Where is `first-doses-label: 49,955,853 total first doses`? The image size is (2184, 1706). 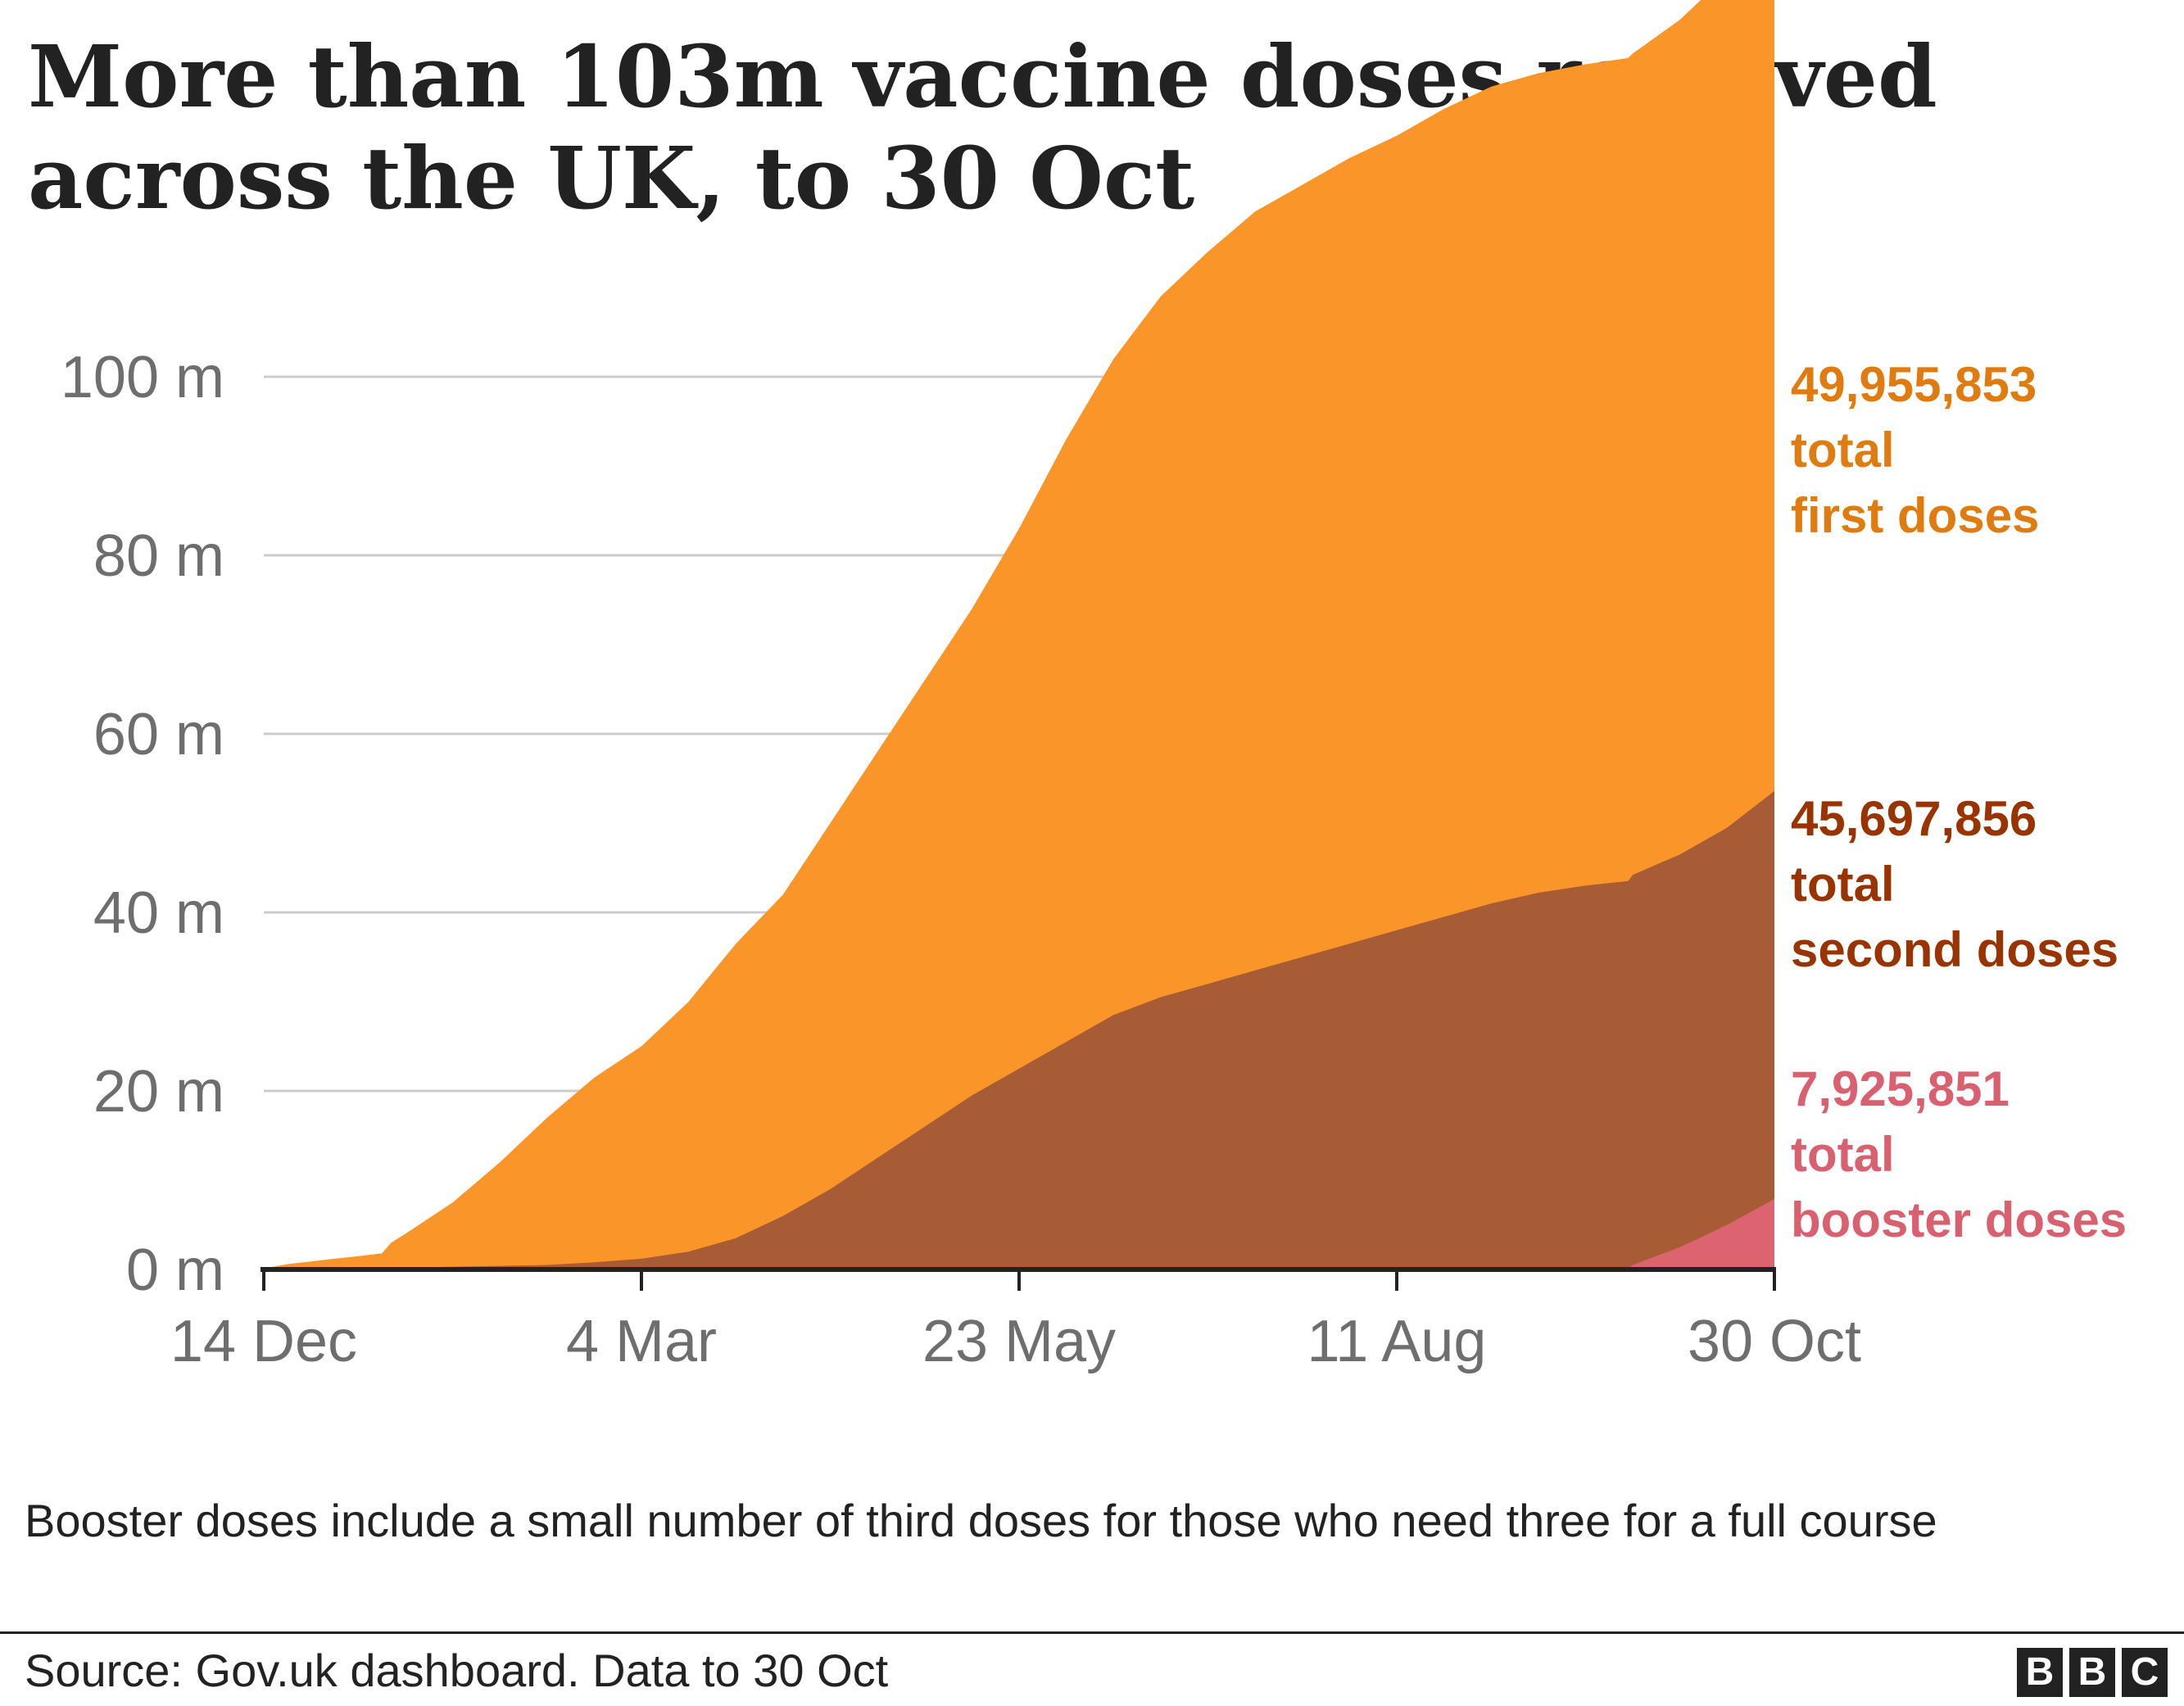 first-doses-label: 49,955,853 total first doses is located at coordinates (1915, 450).